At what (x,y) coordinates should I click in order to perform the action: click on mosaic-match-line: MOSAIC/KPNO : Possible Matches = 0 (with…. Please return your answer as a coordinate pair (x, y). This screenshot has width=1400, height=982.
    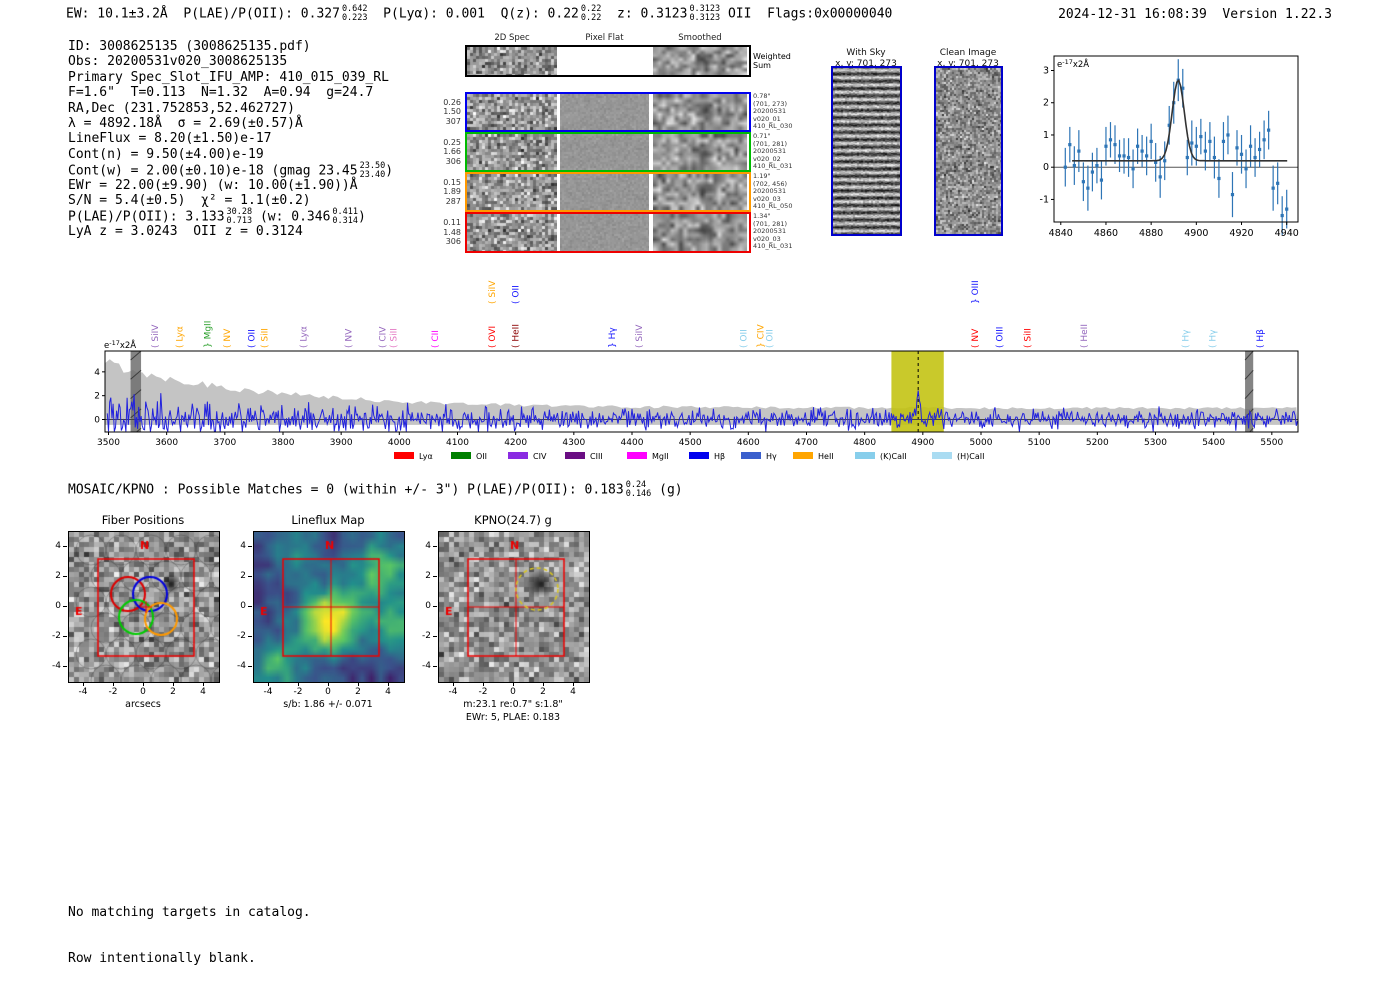
    Looking at the image, I should click on (375, 489).